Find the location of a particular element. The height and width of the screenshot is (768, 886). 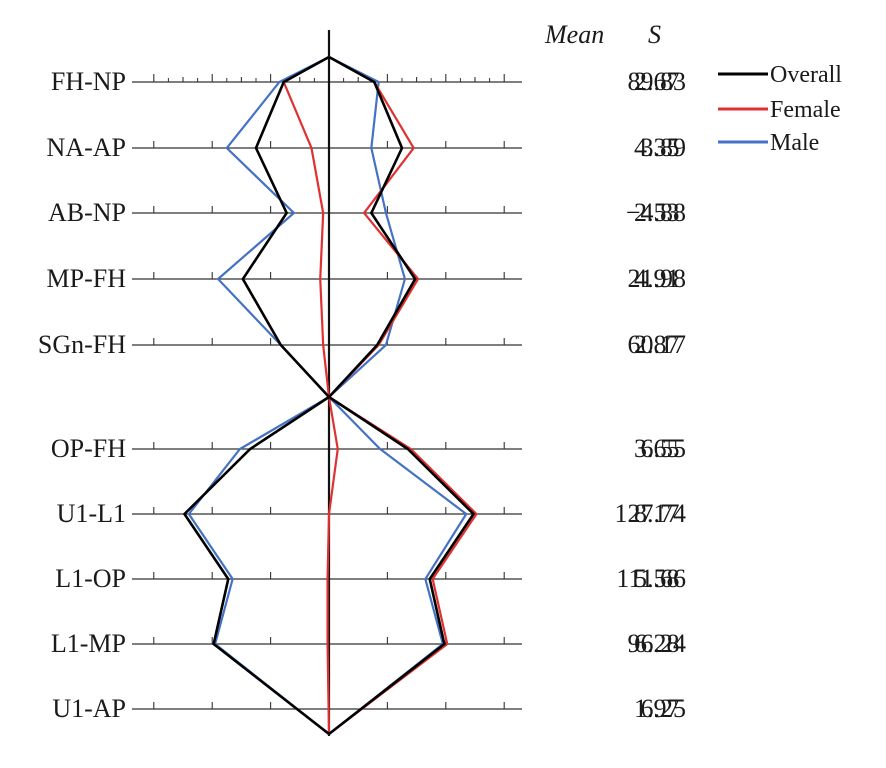

series-line-overall-right-lower is located at coordinates (402, 565).